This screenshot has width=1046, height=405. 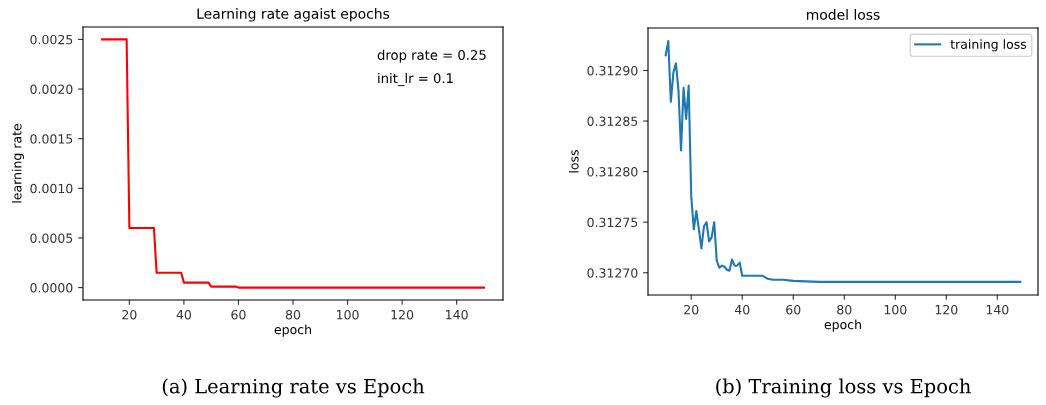 I want to click on y-tick-label: 0.0020, so click(x=51, y=89).